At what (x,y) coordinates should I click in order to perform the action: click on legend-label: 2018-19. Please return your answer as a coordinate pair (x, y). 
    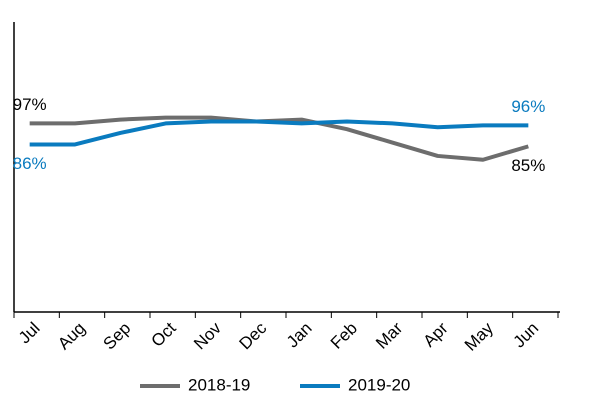
    Looking at the image, I should click on (219, 384).